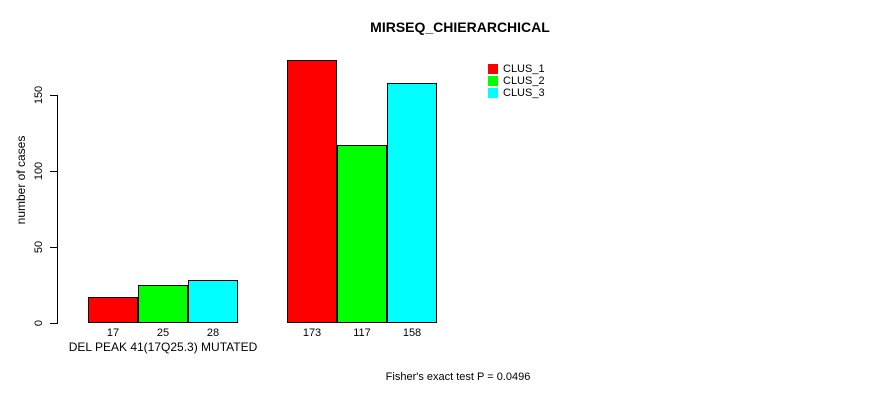 The height and width of the screenshot is (400, 890). I want to click on legend-label: CLUS_1, so click(524, 69).